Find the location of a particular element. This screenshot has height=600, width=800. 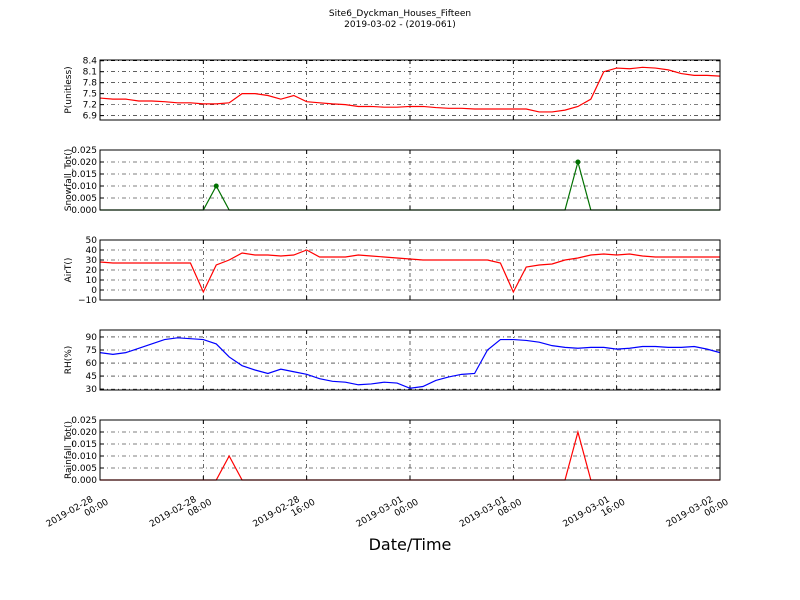

x-tick-label-group: 2019-02-2808:00 is located at coordinates (181, 514).